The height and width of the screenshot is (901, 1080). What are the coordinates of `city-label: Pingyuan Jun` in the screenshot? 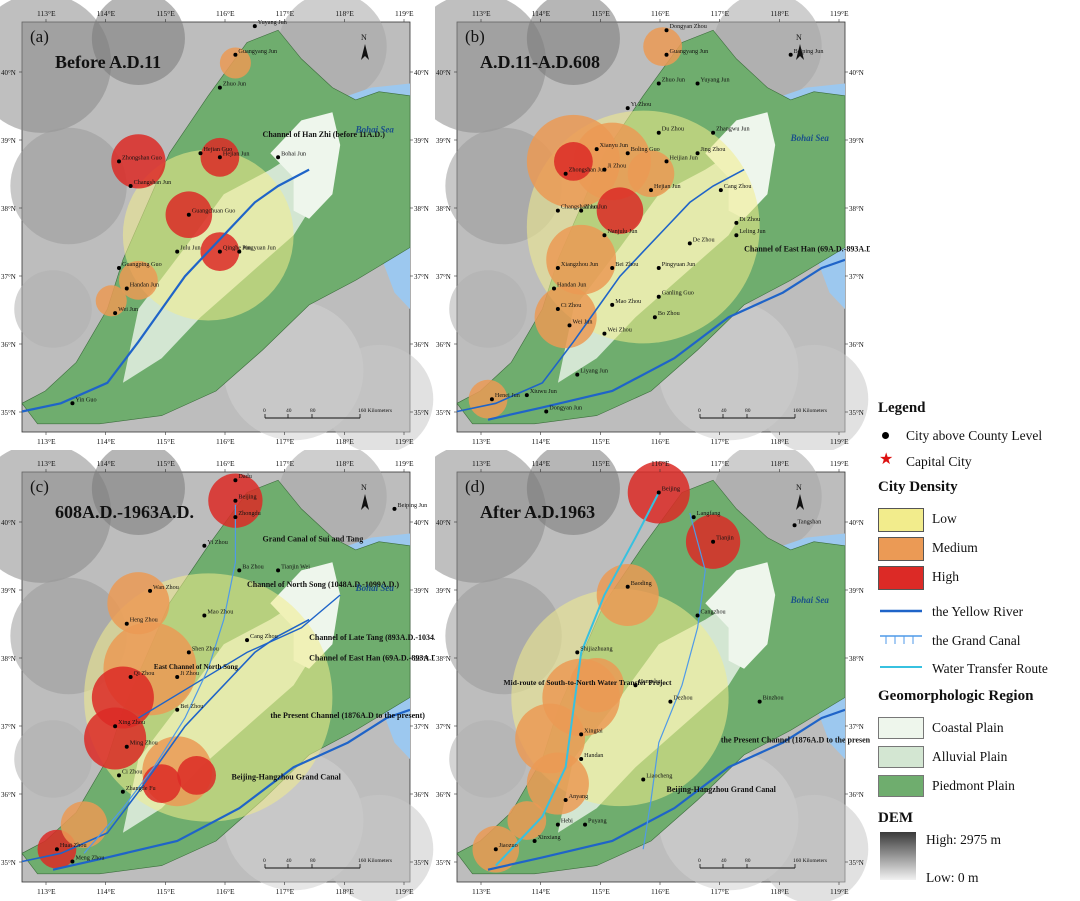 It's located at (679, 264).